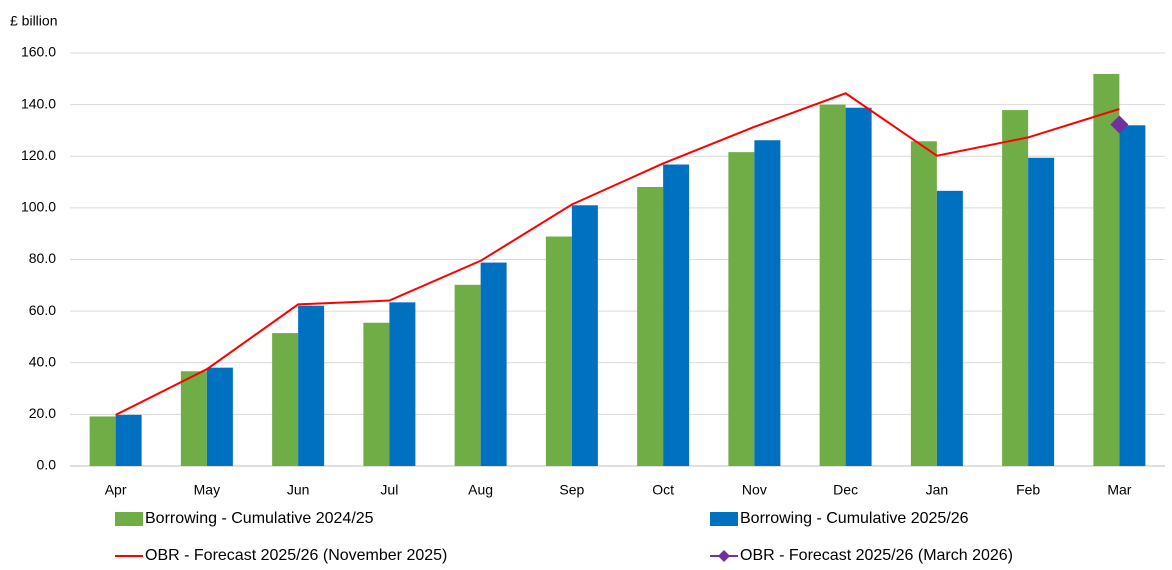 Image resolution: width=1172 pixels, height=570 pixels. Describe the element at coordinates (116, 490) in the screenshot. I see `x-tick-label: Apr` at that location.